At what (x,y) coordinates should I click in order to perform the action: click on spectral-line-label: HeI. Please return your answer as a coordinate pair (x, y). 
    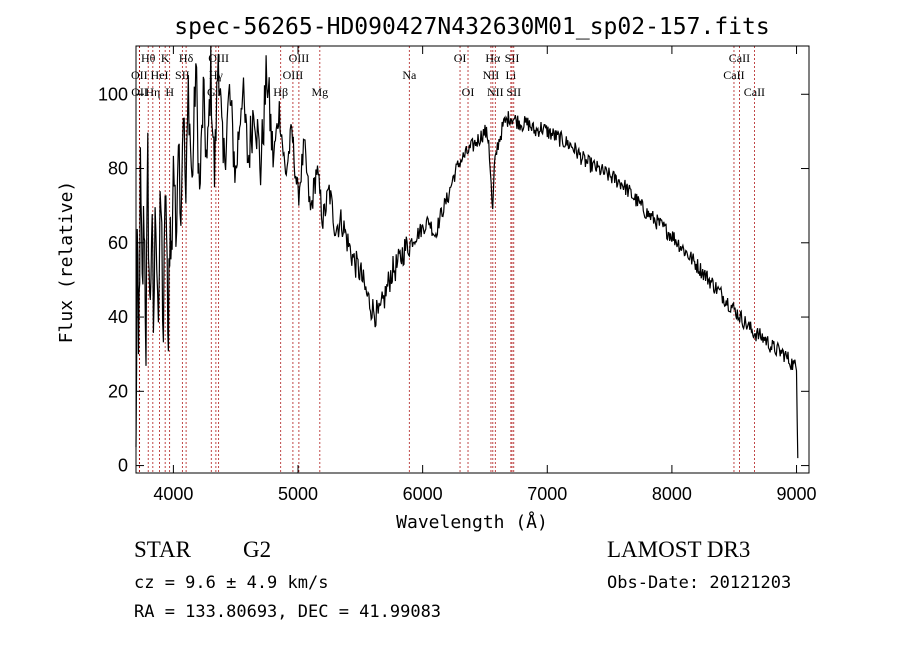
    Looking at the image, I should click on (160, 75).